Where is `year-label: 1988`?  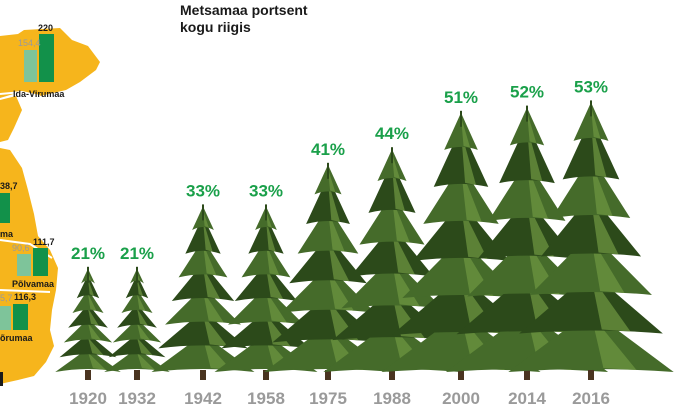
year-label: 1988 is located at coordinates (392, 398).